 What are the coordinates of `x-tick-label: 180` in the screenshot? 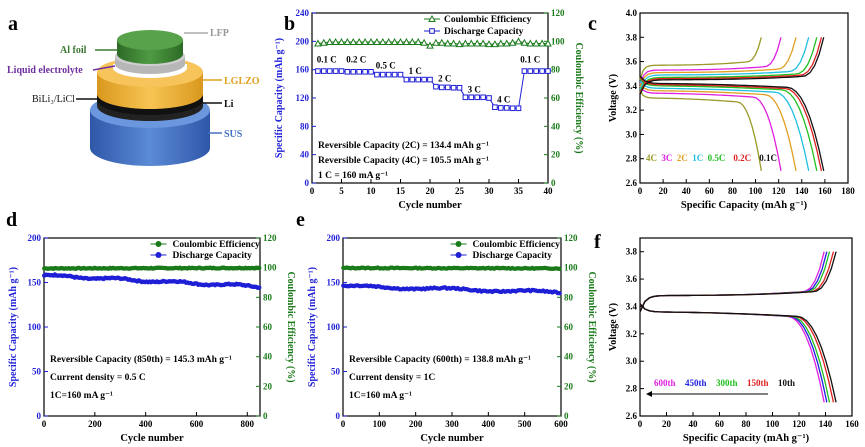 It's located at (848, 191).